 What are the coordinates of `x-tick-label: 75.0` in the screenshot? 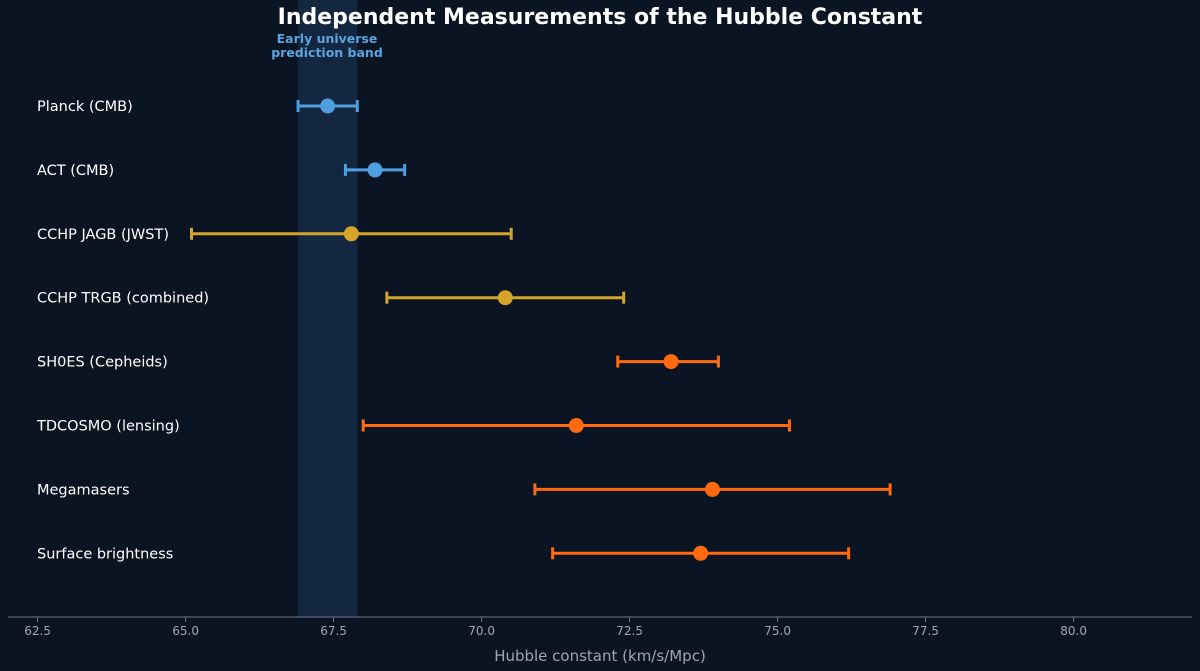 It's located at (777, 631).